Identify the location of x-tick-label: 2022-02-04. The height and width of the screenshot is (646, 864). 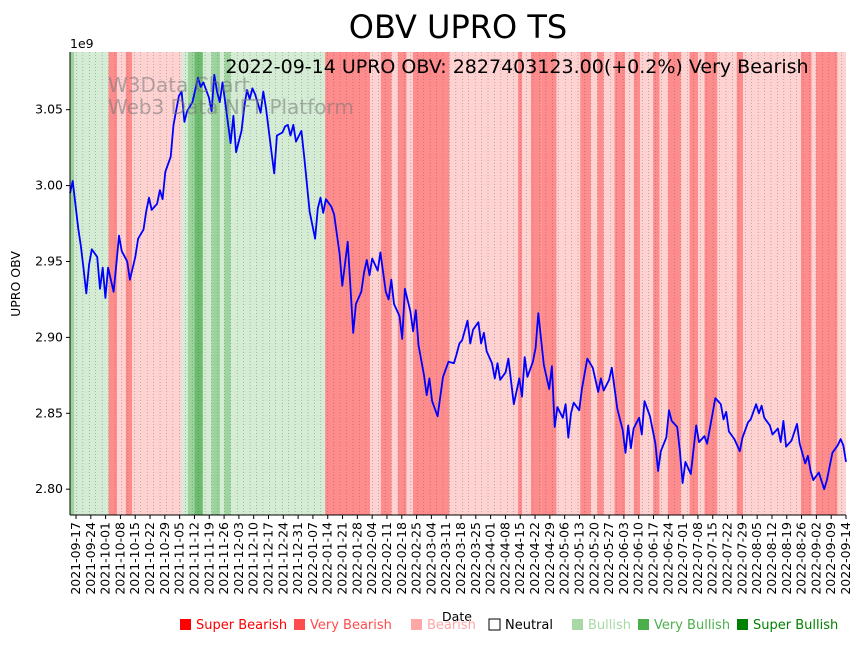
(371, 558).